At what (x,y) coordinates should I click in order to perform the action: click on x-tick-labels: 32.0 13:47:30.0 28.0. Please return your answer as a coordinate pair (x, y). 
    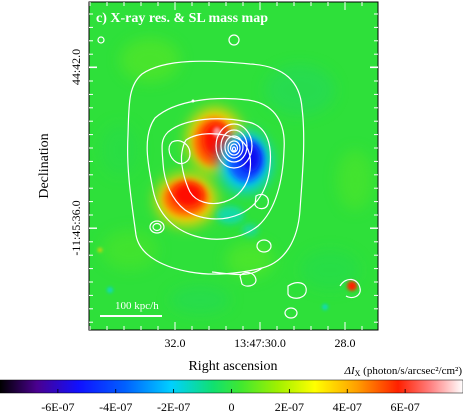
    Looking at the image, I should click on (260, 343).